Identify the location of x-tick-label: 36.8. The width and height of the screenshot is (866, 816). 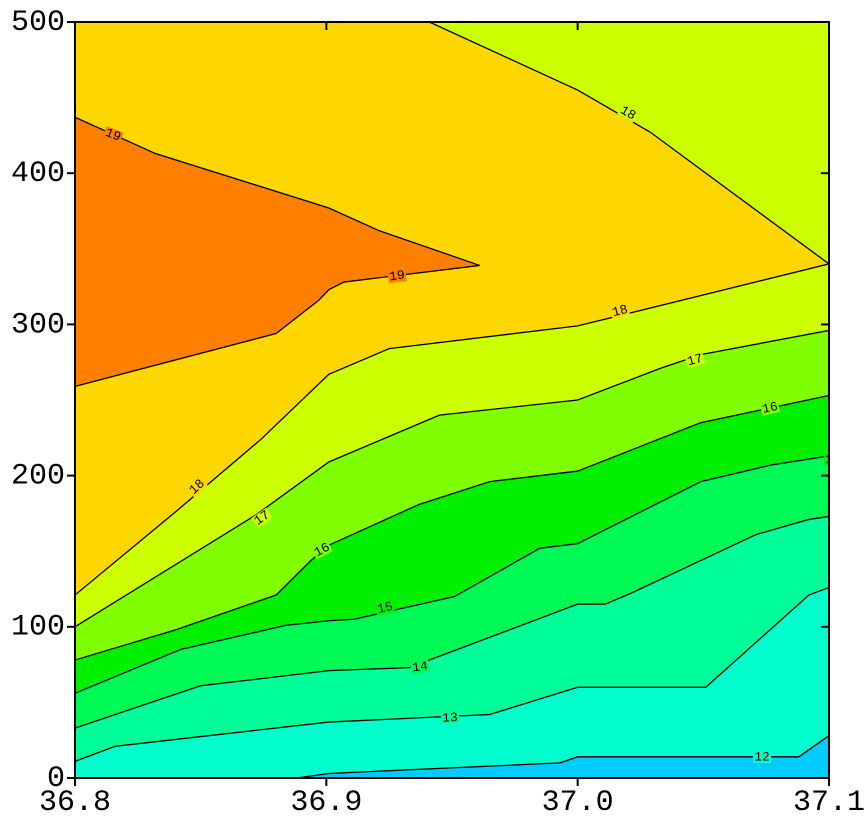
(75, 801).